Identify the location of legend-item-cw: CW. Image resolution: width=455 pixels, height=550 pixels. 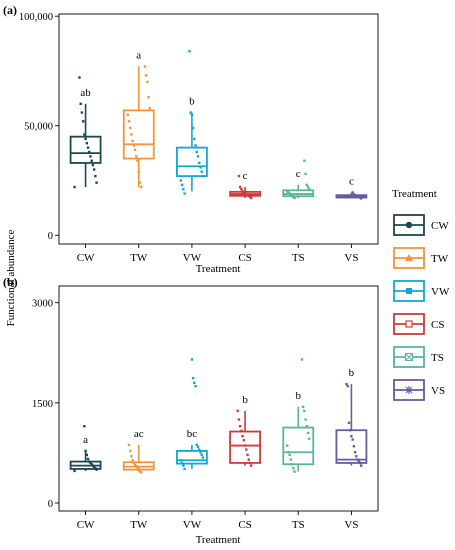
(421, 225).